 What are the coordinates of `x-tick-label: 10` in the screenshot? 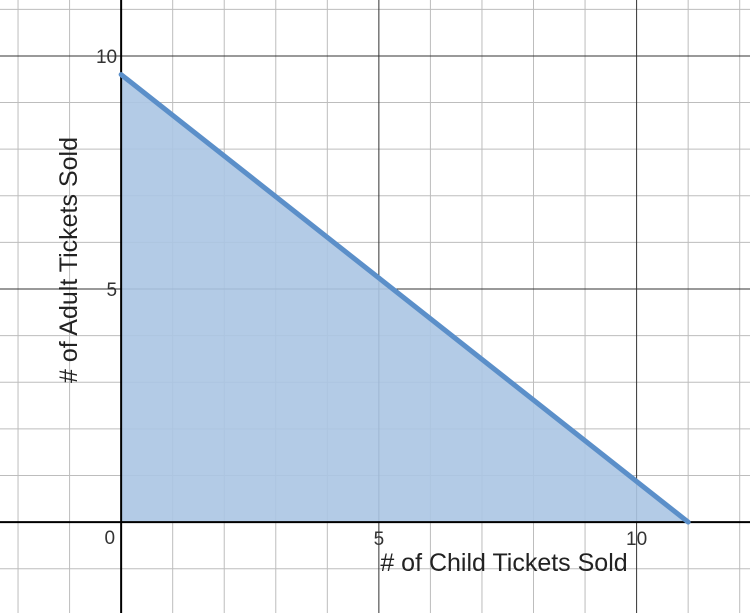 It's located at (636, 539).